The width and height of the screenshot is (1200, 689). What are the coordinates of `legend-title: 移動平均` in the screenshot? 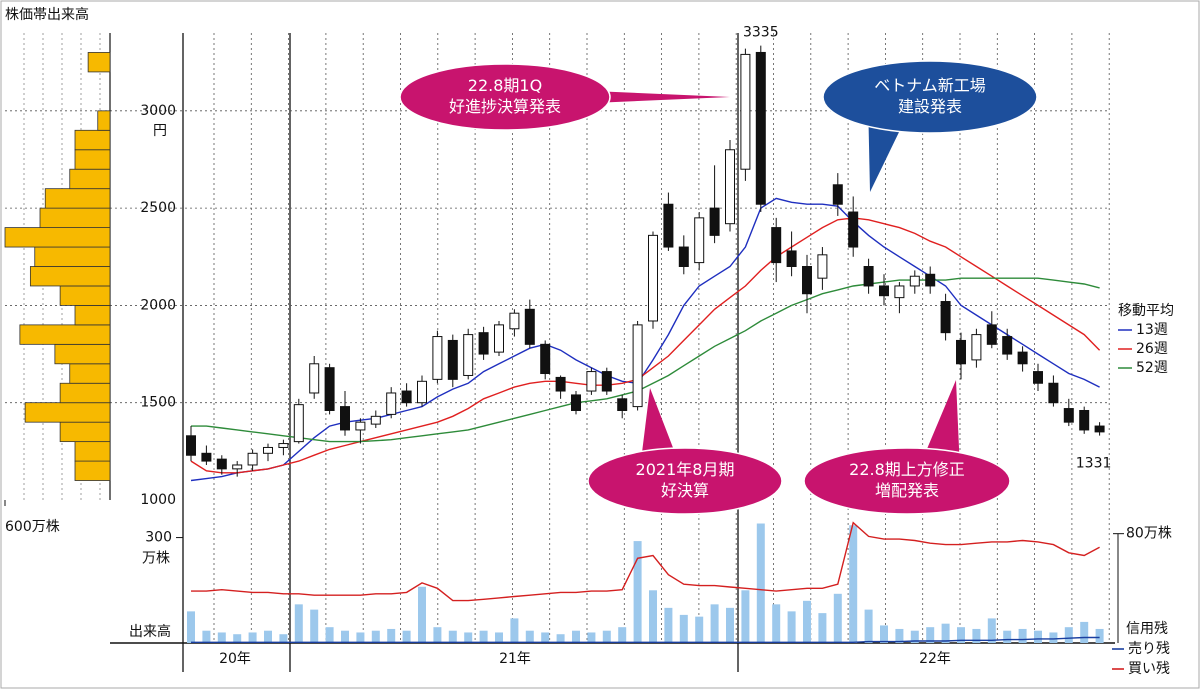 It's located at (1146, 311).